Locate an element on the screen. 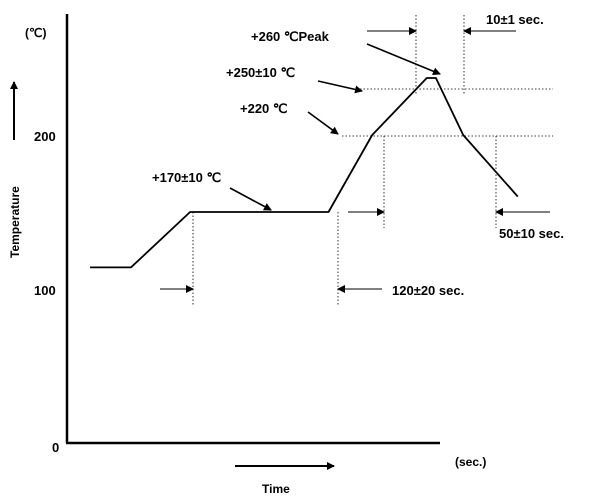 This screenshot has width=589, height=498. peak-time-label: 10±1 sec. is located at coordinates (515, 19).